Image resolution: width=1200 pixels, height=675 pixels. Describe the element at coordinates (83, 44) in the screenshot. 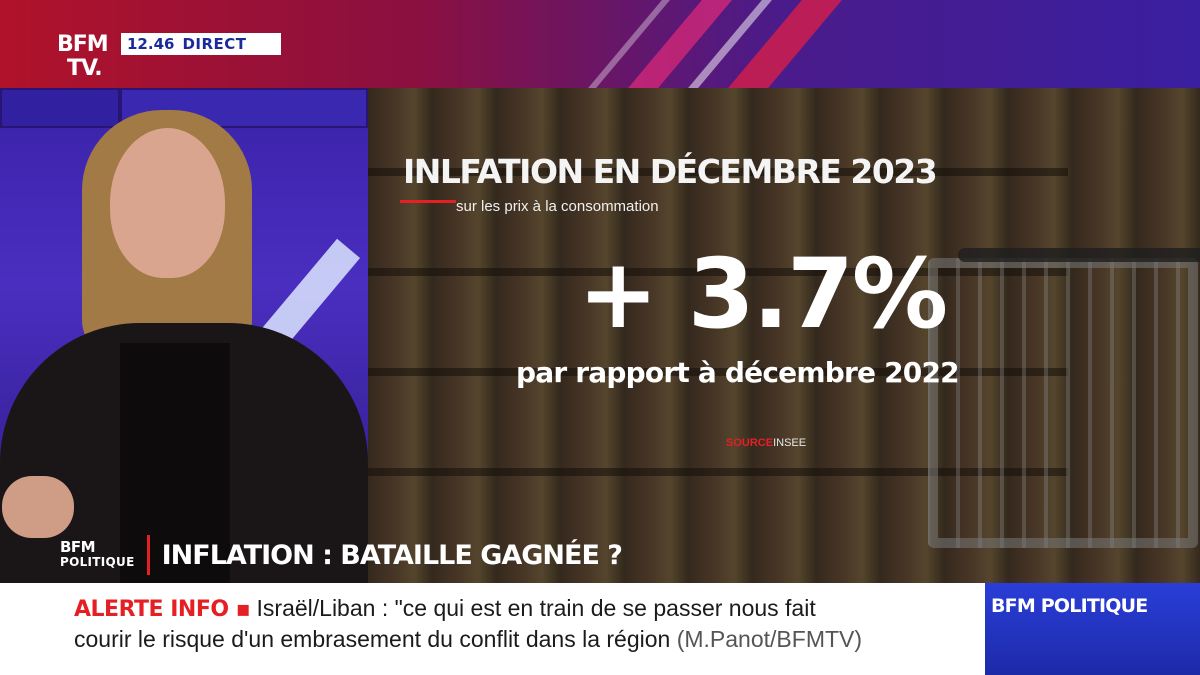

I see `channel-logo-line1: BFM` at that location.